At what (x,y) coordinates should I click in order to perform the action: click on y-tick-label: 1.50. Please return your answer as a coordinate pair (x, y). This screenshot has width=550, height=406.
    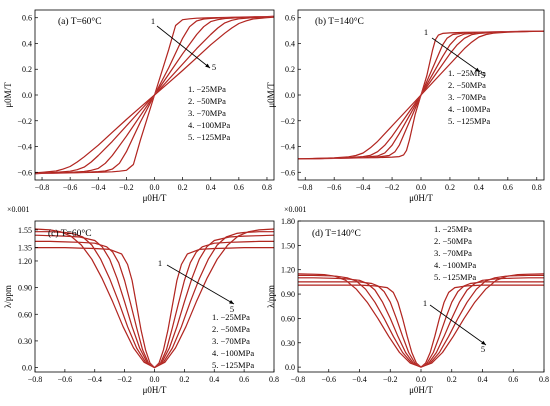
    Looking at the image, I should click on (288, 245).